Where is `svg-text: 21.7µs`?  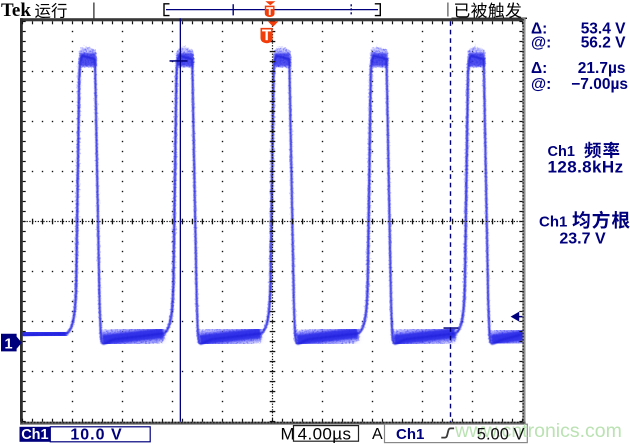
svg-text: 21.7µs is located at coordinates (602, 68).